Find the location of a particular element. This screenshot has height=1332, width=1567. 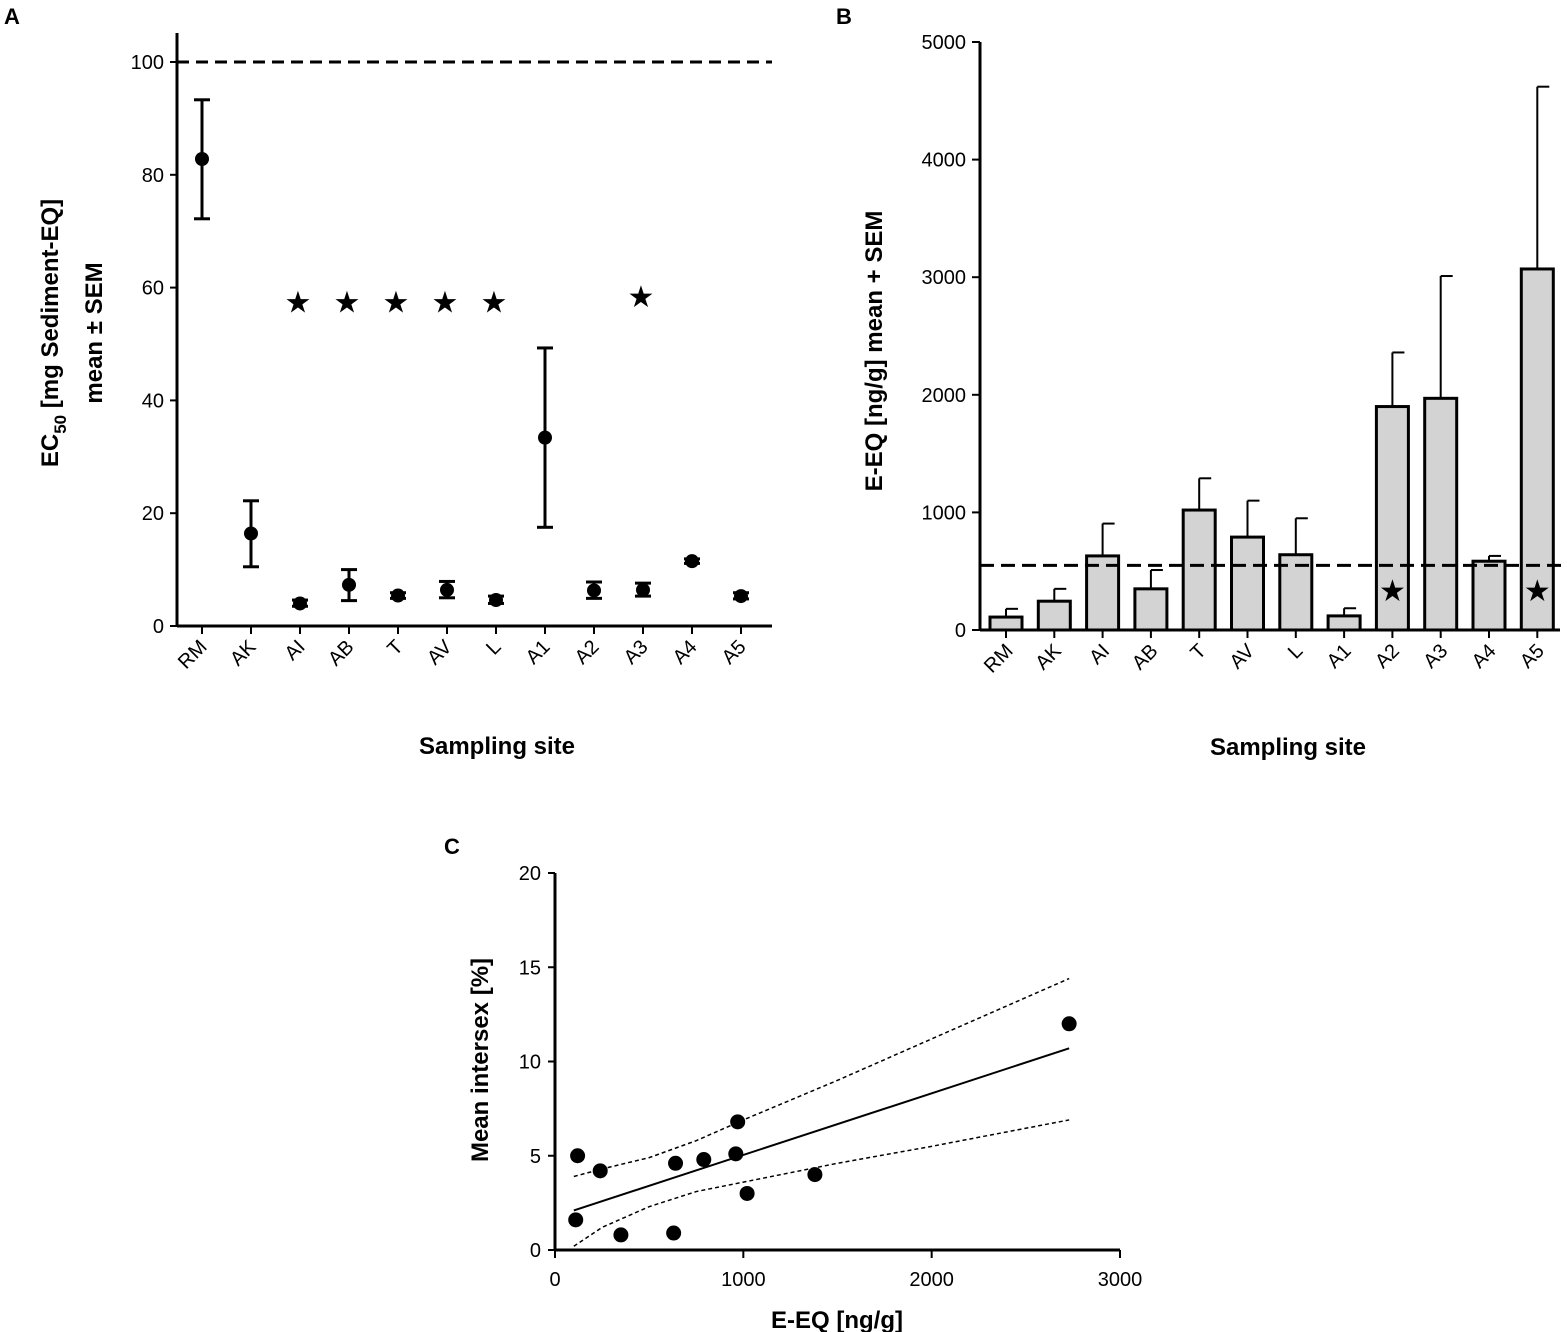

panel-b-y-tick-label: 3000 is located at coordinates (944, 278).